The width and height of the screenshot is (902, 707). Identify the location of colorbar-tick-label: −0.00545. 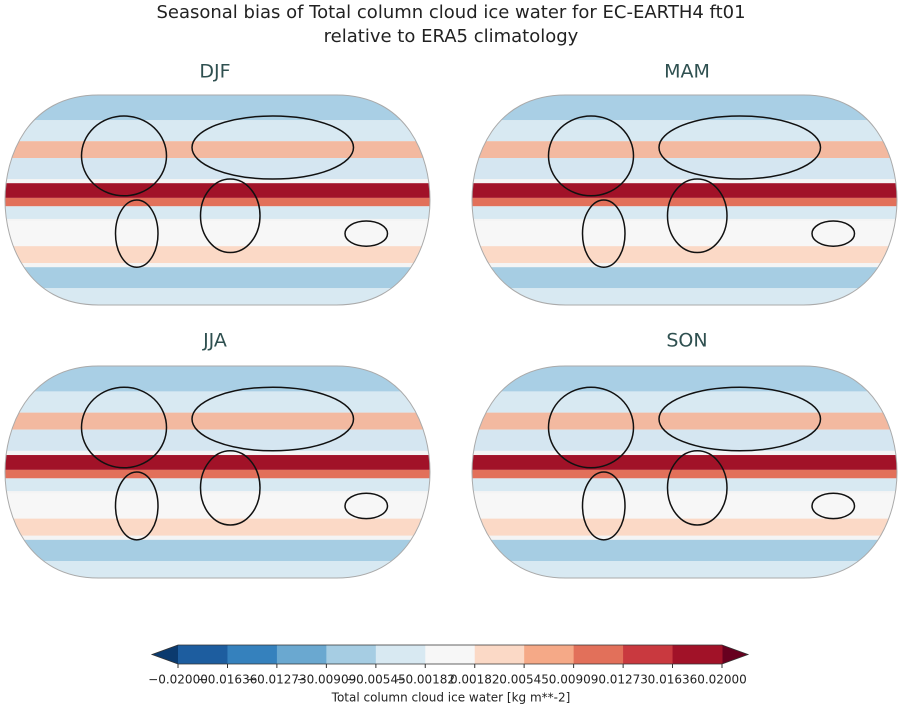
(376, 680).